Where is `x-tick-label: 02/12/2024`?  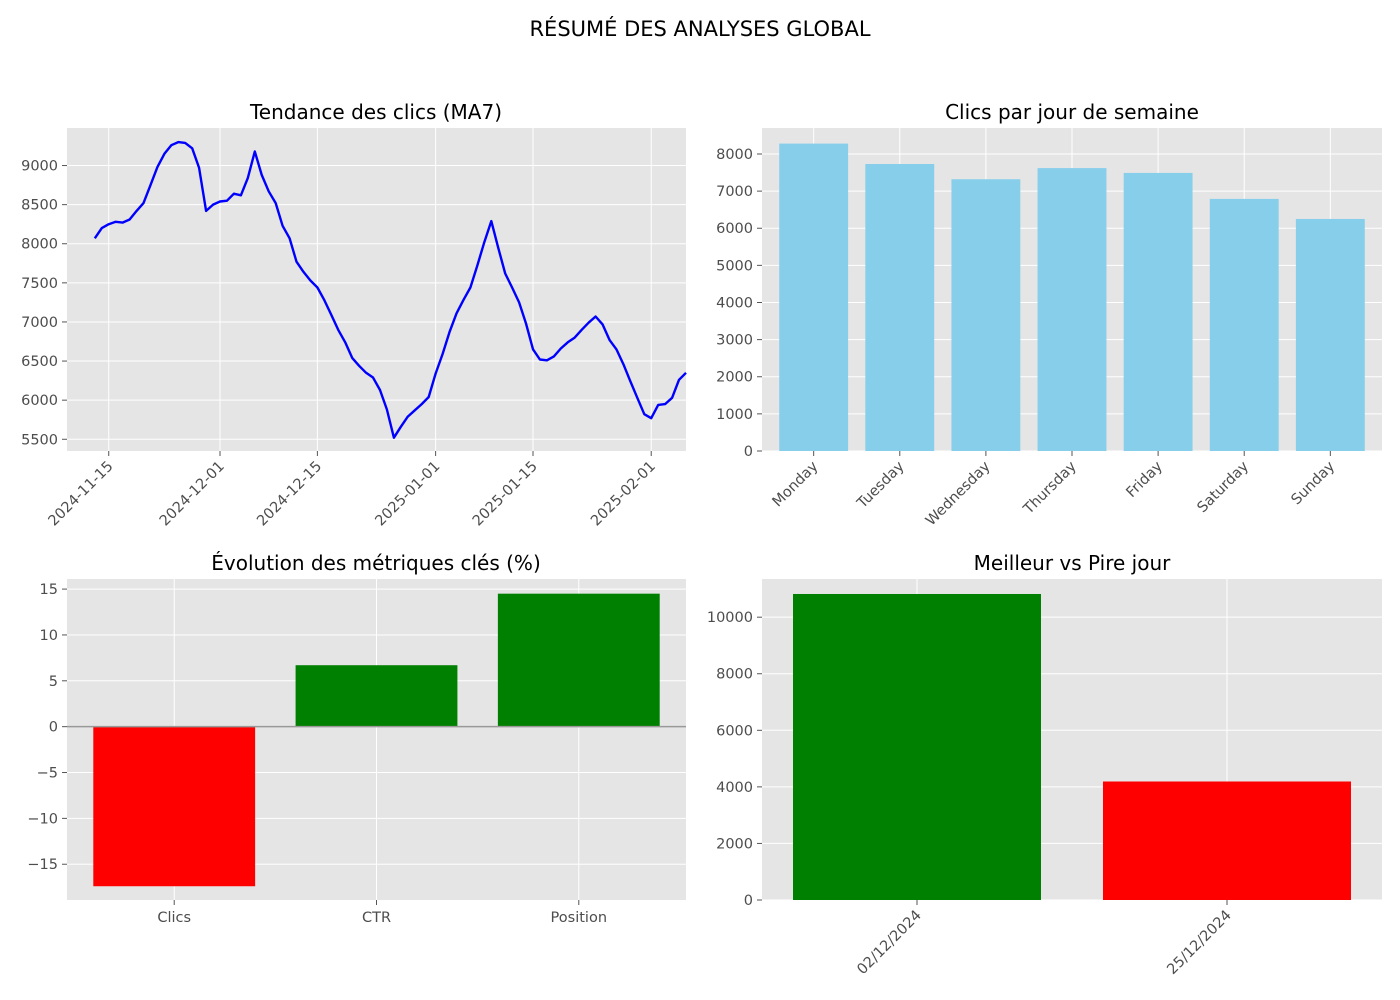 x-tick-label: 02/12/2024 is located at coordinates (889, 943).